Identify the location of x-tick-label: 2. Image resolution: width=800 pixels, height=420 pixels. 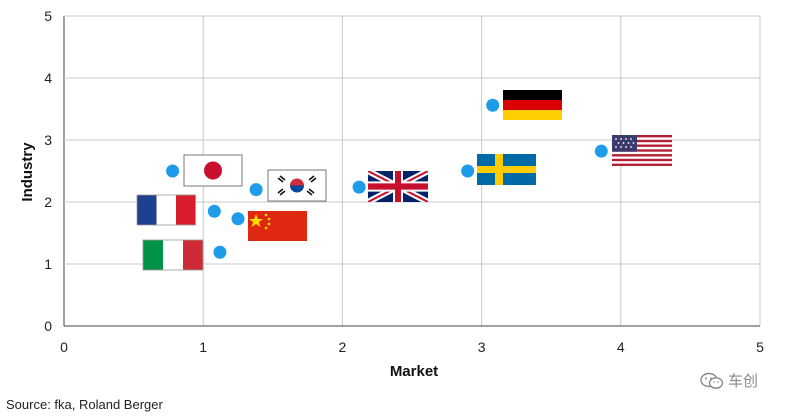
(343, 347).